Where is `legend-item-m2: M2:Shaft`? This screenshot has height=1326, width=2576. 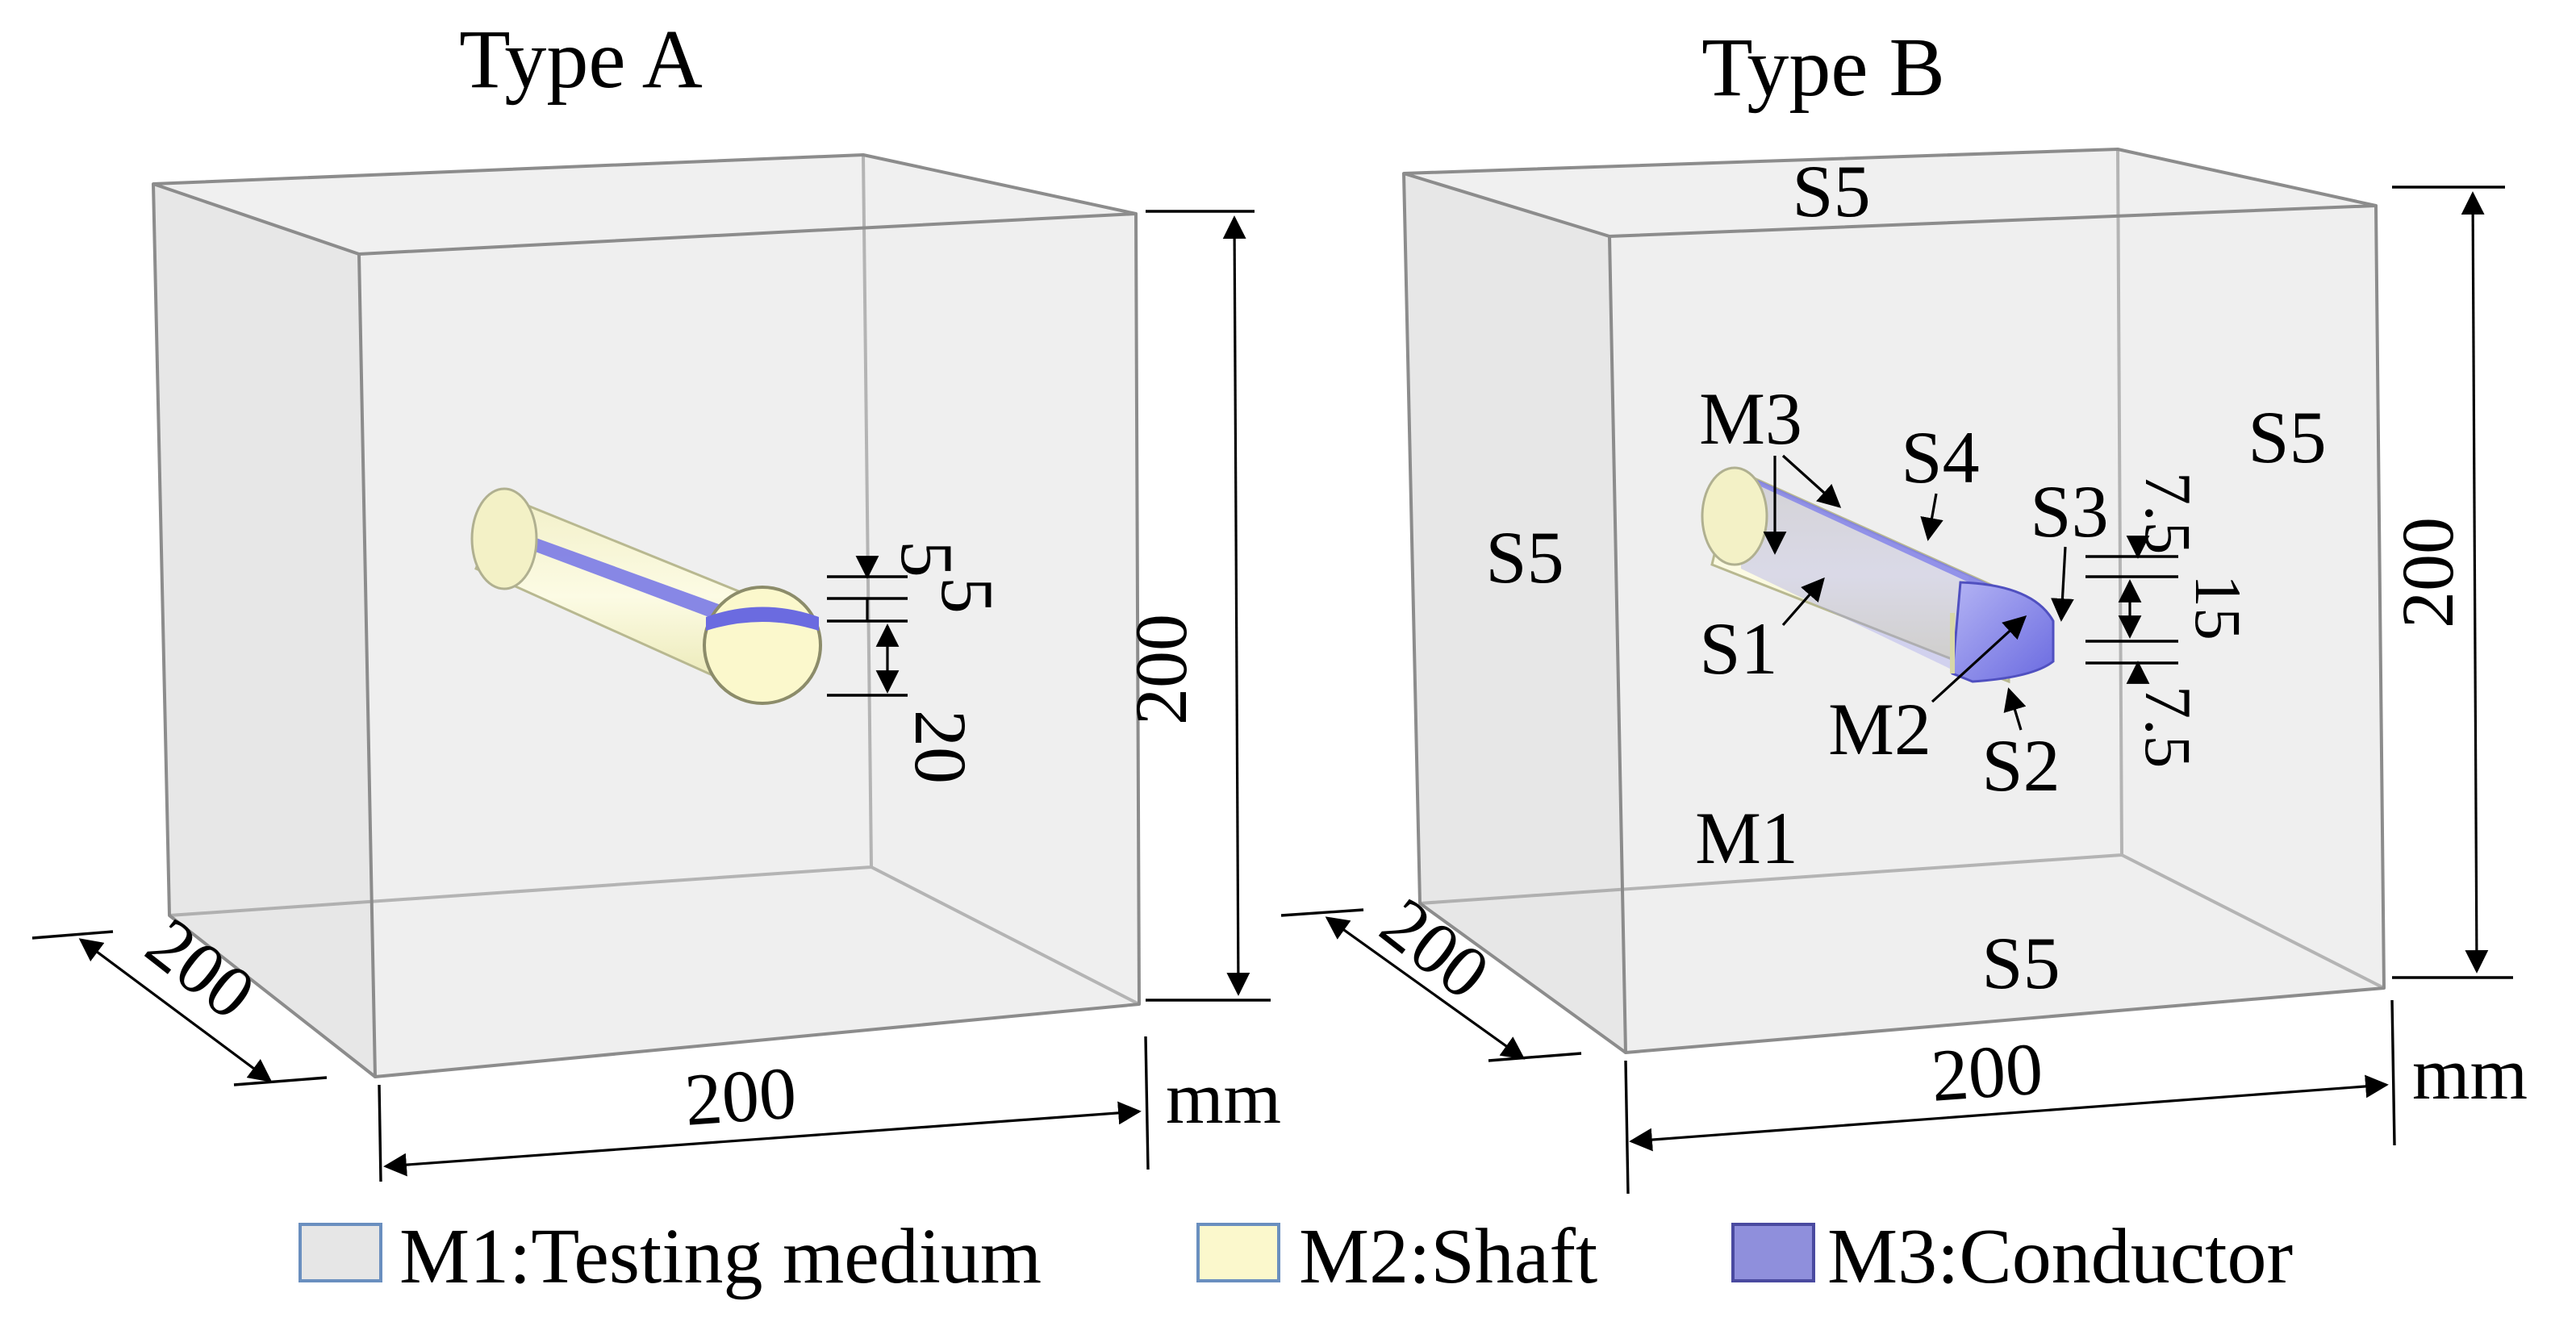
legend-item-m2: M2:Shaft is located at coordinates (1396, 1256).